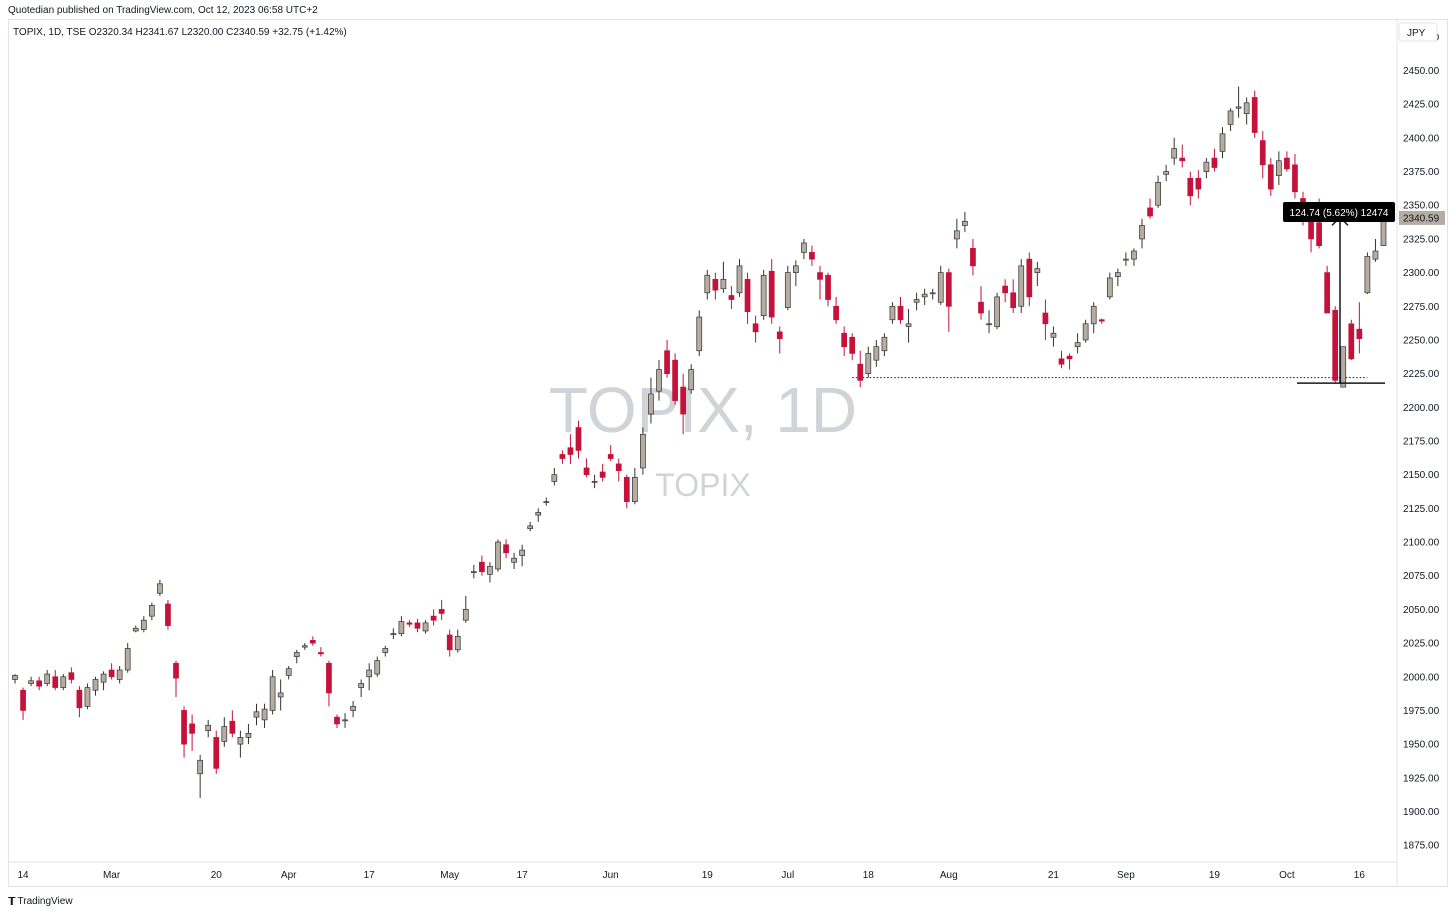 Image resolution: width=1456 pixels, height=914 pixels. I want to click on y-tick-label: 2425.00, so click(1421, 105).